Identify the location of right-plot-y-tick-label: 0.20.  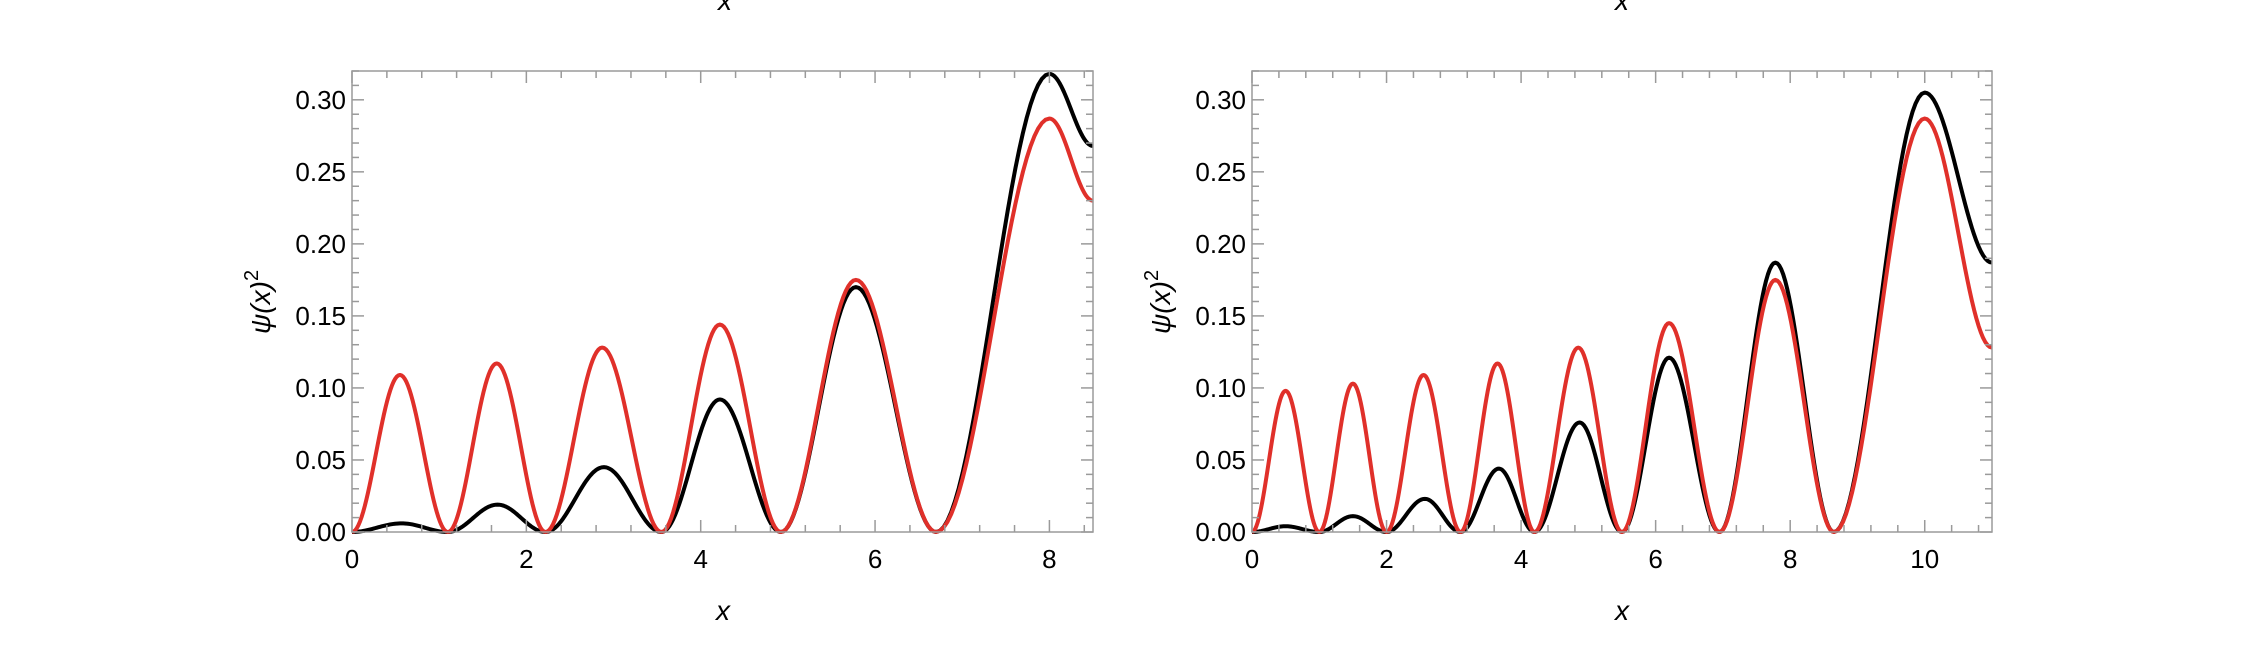
(1220, 244).